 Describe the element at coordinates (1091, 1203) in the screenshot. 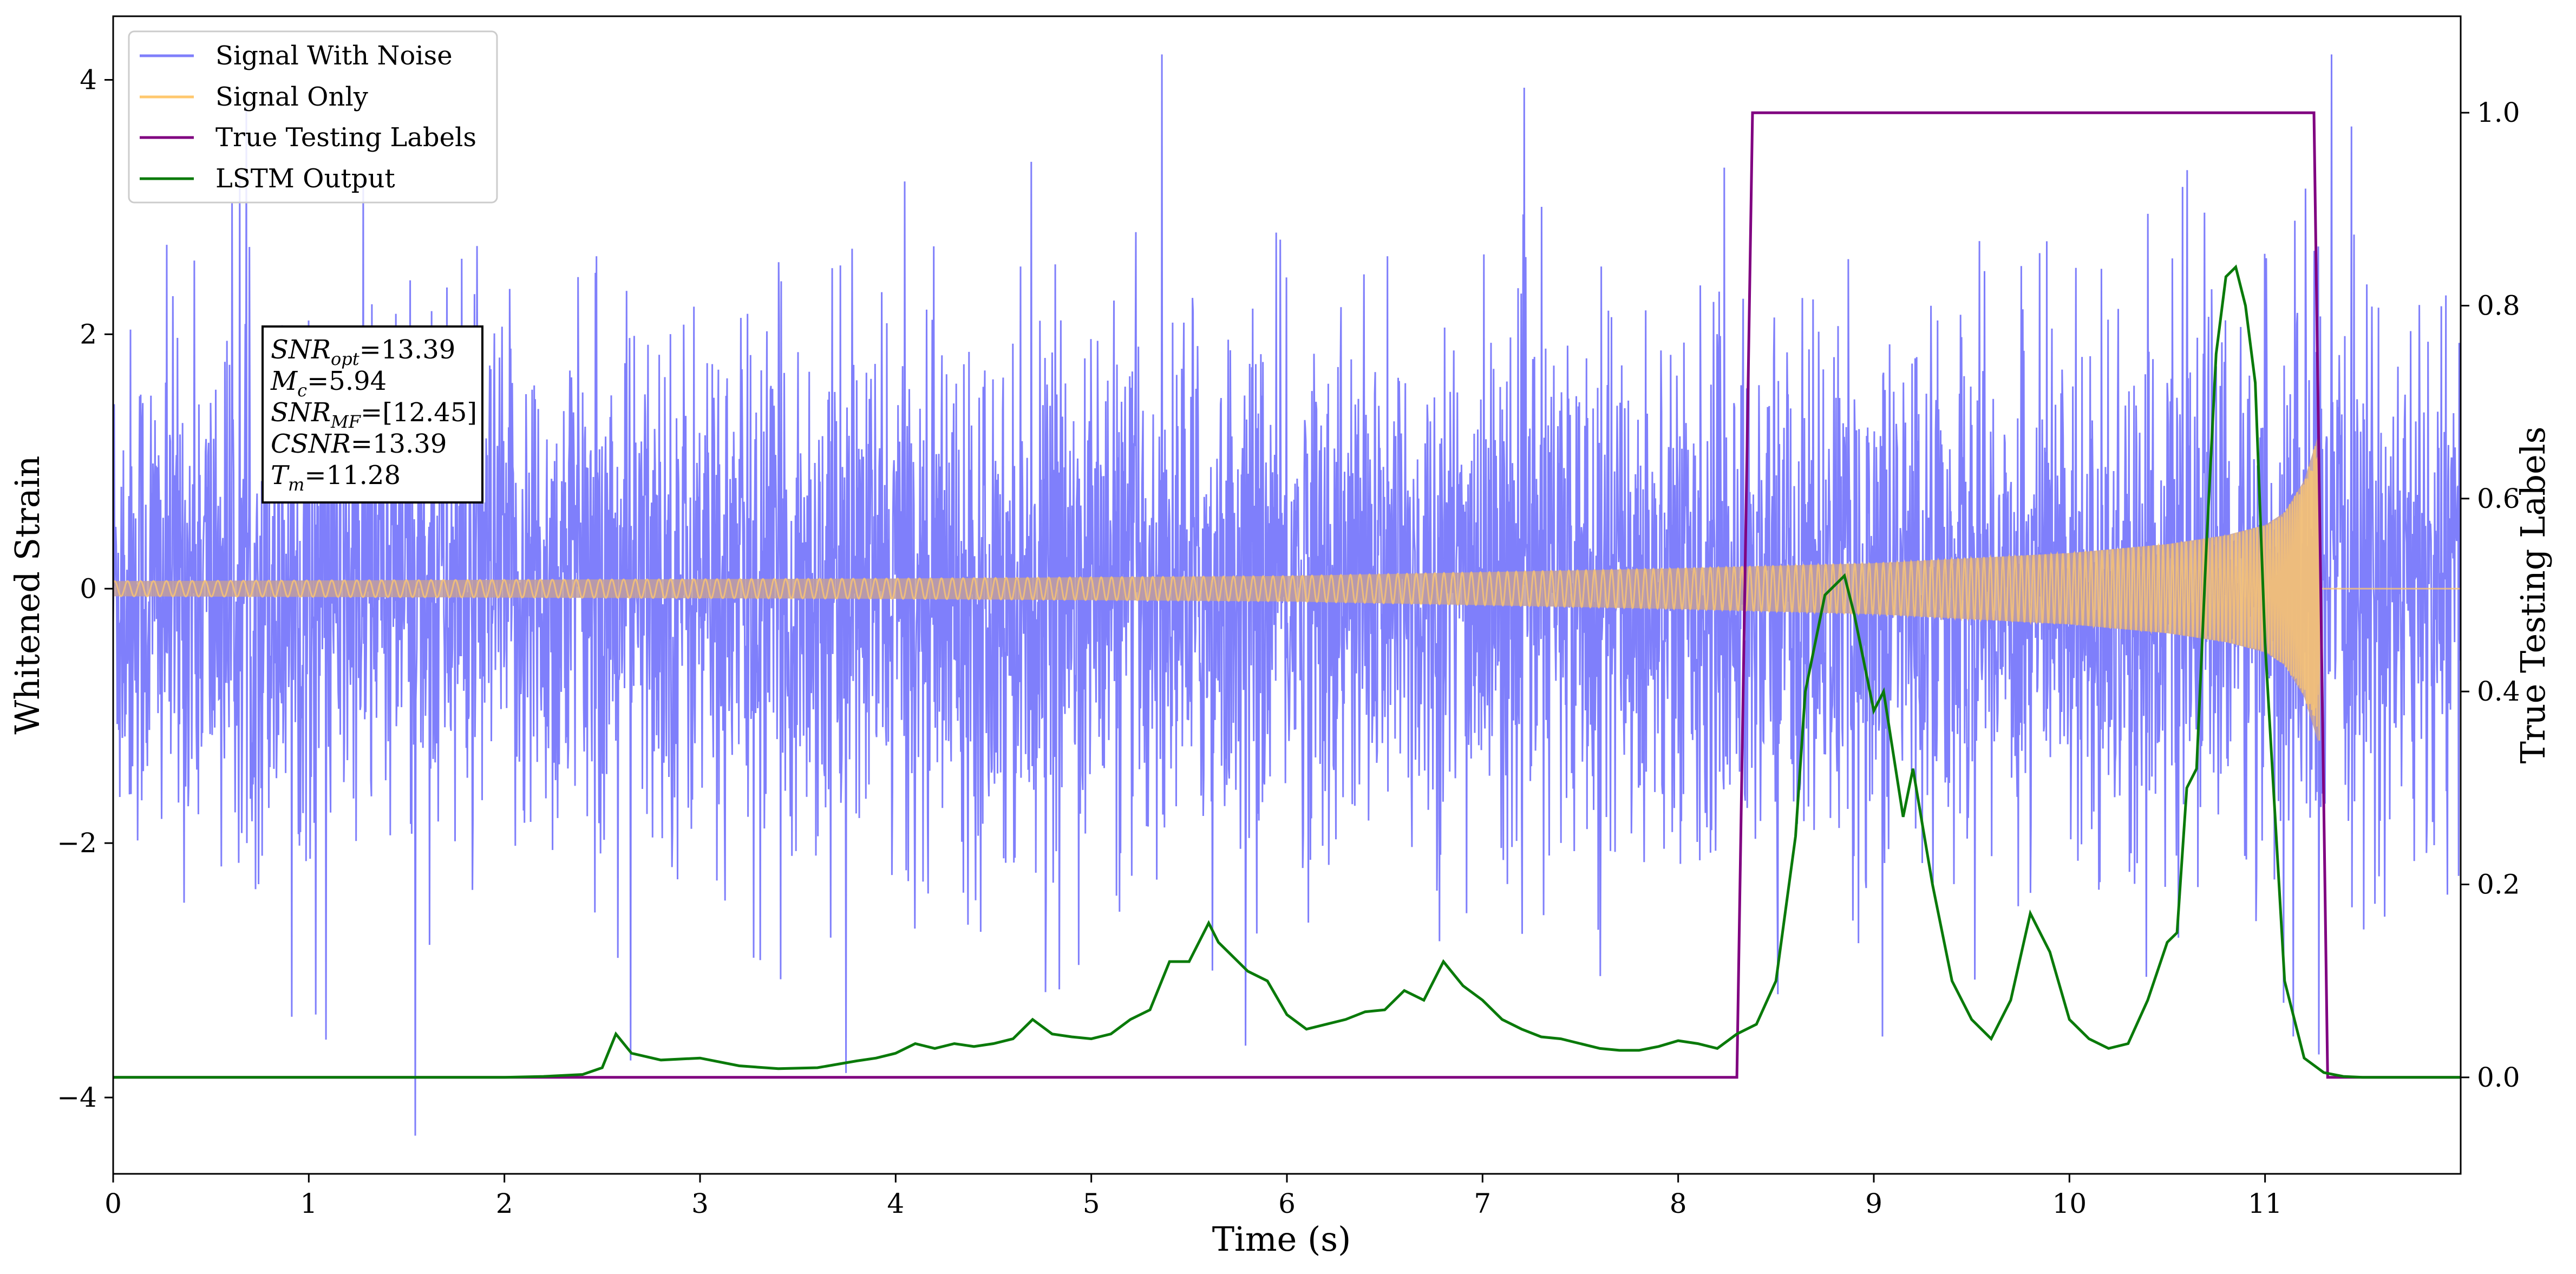

I see `x-tick-label: 5` at that location.